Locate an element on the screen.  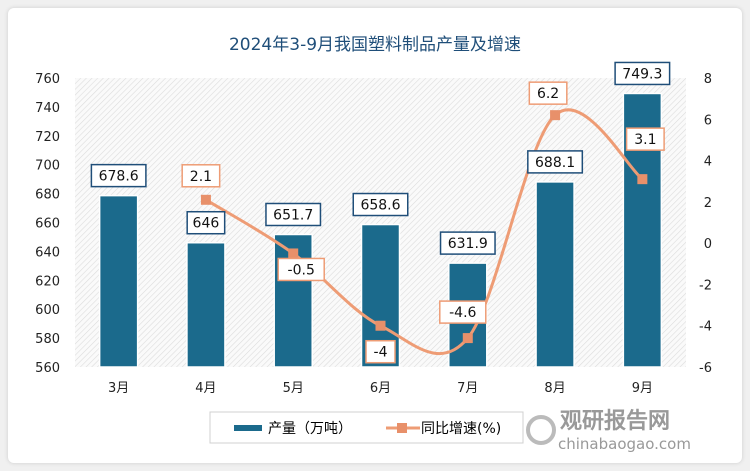
chart-title: 2024年3-9月我国塑料制品产量及增速 is located at coordinates (375, 45).